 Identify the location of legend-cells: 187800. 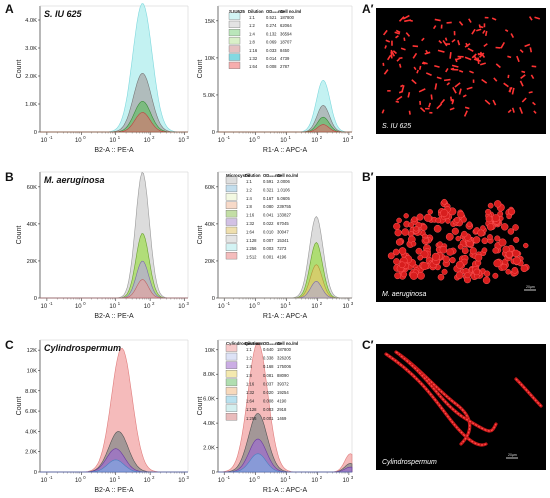
(287, 17).